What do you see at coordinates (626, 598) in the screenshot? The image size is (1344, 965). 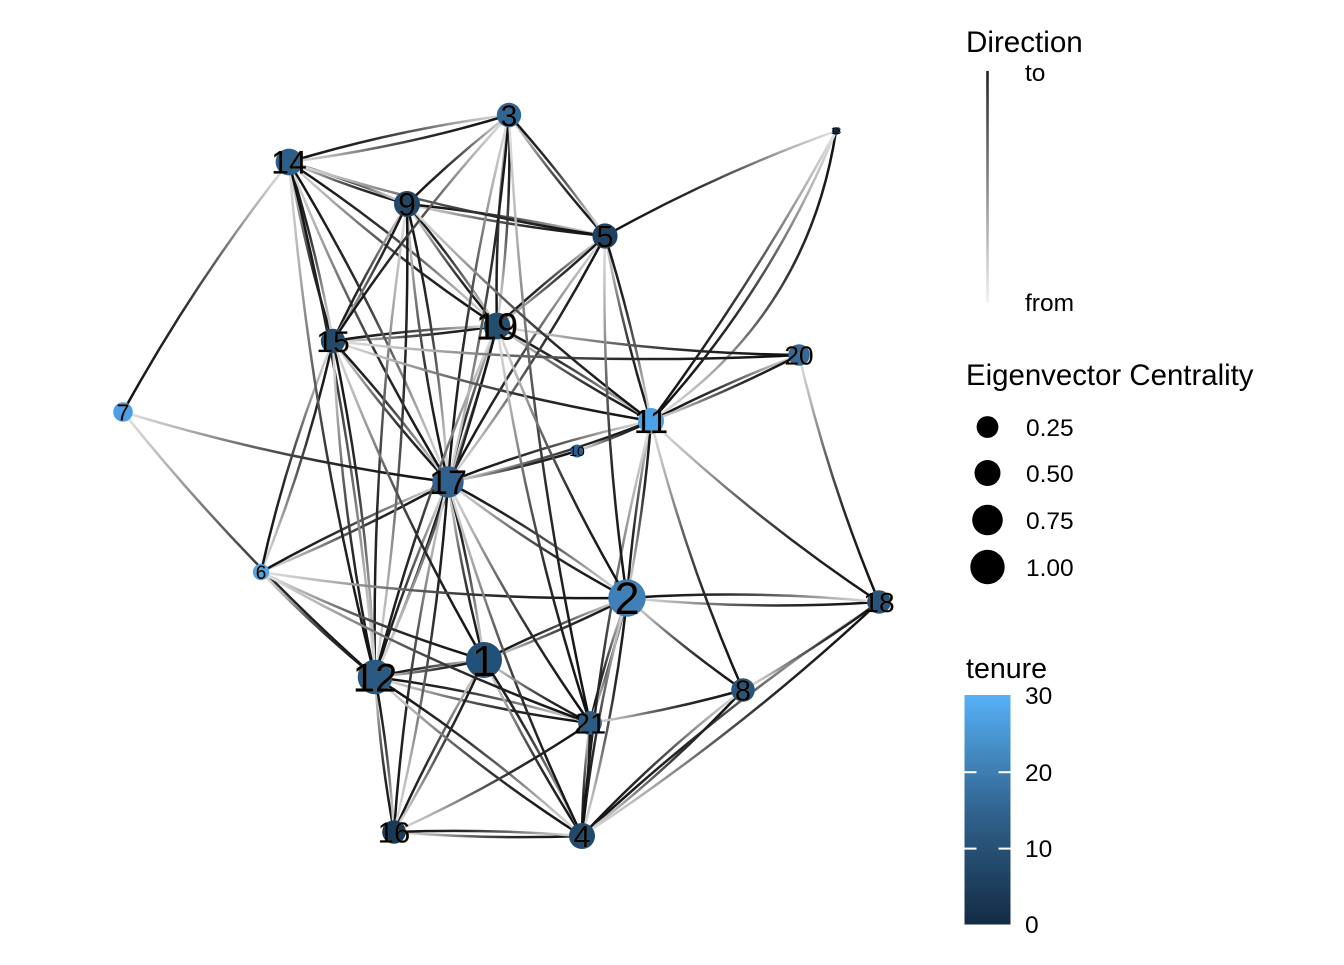 I see `svg-text: 2` at bounding box center [626, 598].